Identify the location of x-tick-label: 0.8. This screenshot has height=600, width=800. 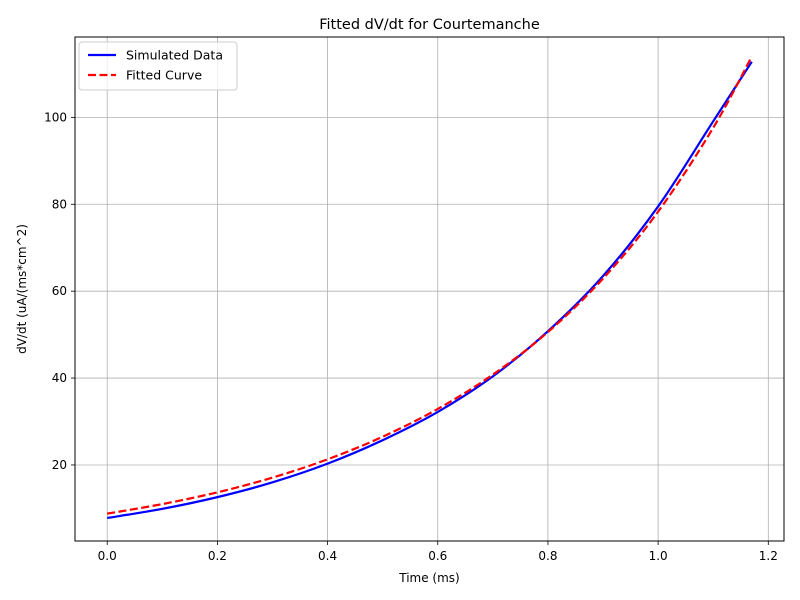
(547, 556).